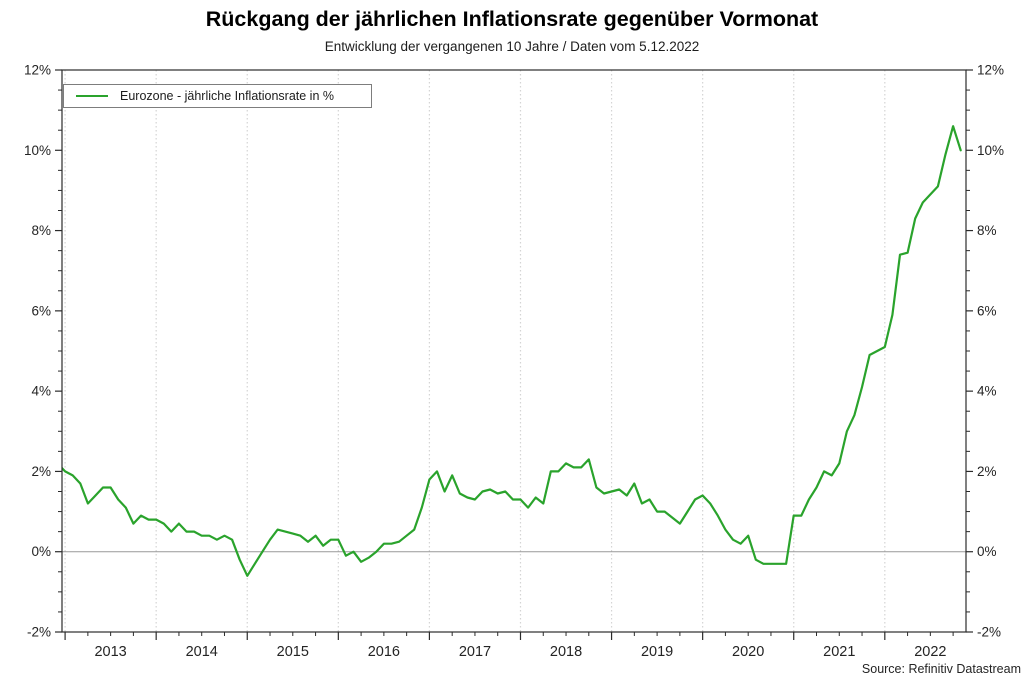 This screenshot has width=1024, height=681. Describe the element at coordinates (43, 351) in the screenshot. I see `y-axis-left: -2% 0% 2% 4% 6% 8% 10% 12%` at that location.